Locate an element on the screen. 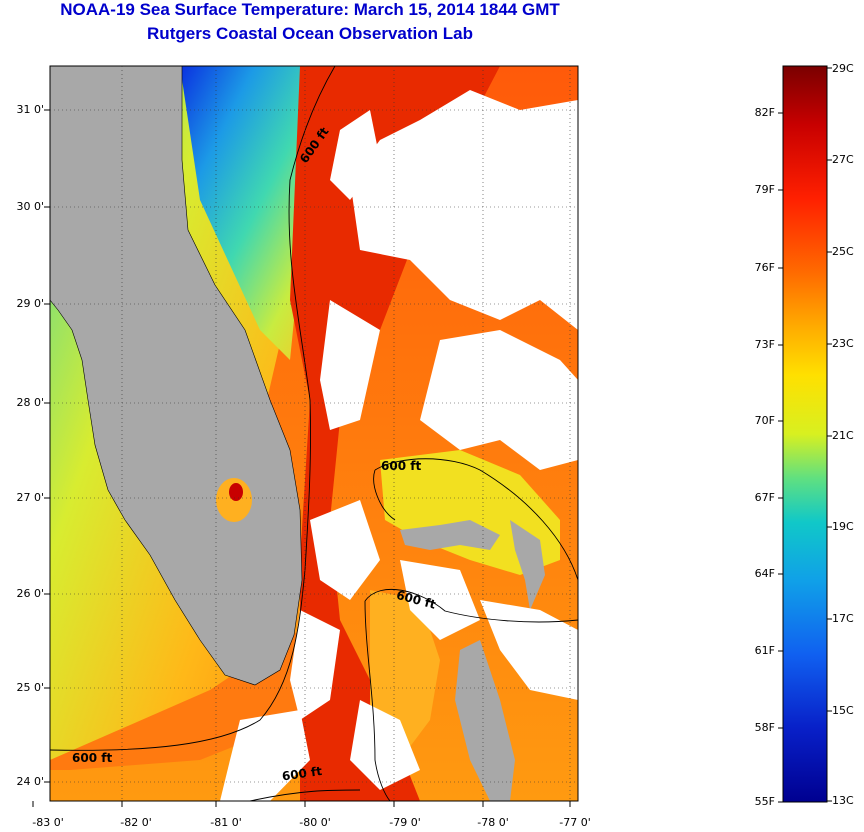  colorbar-c-label: 25C is located at coordinates (843, 251).